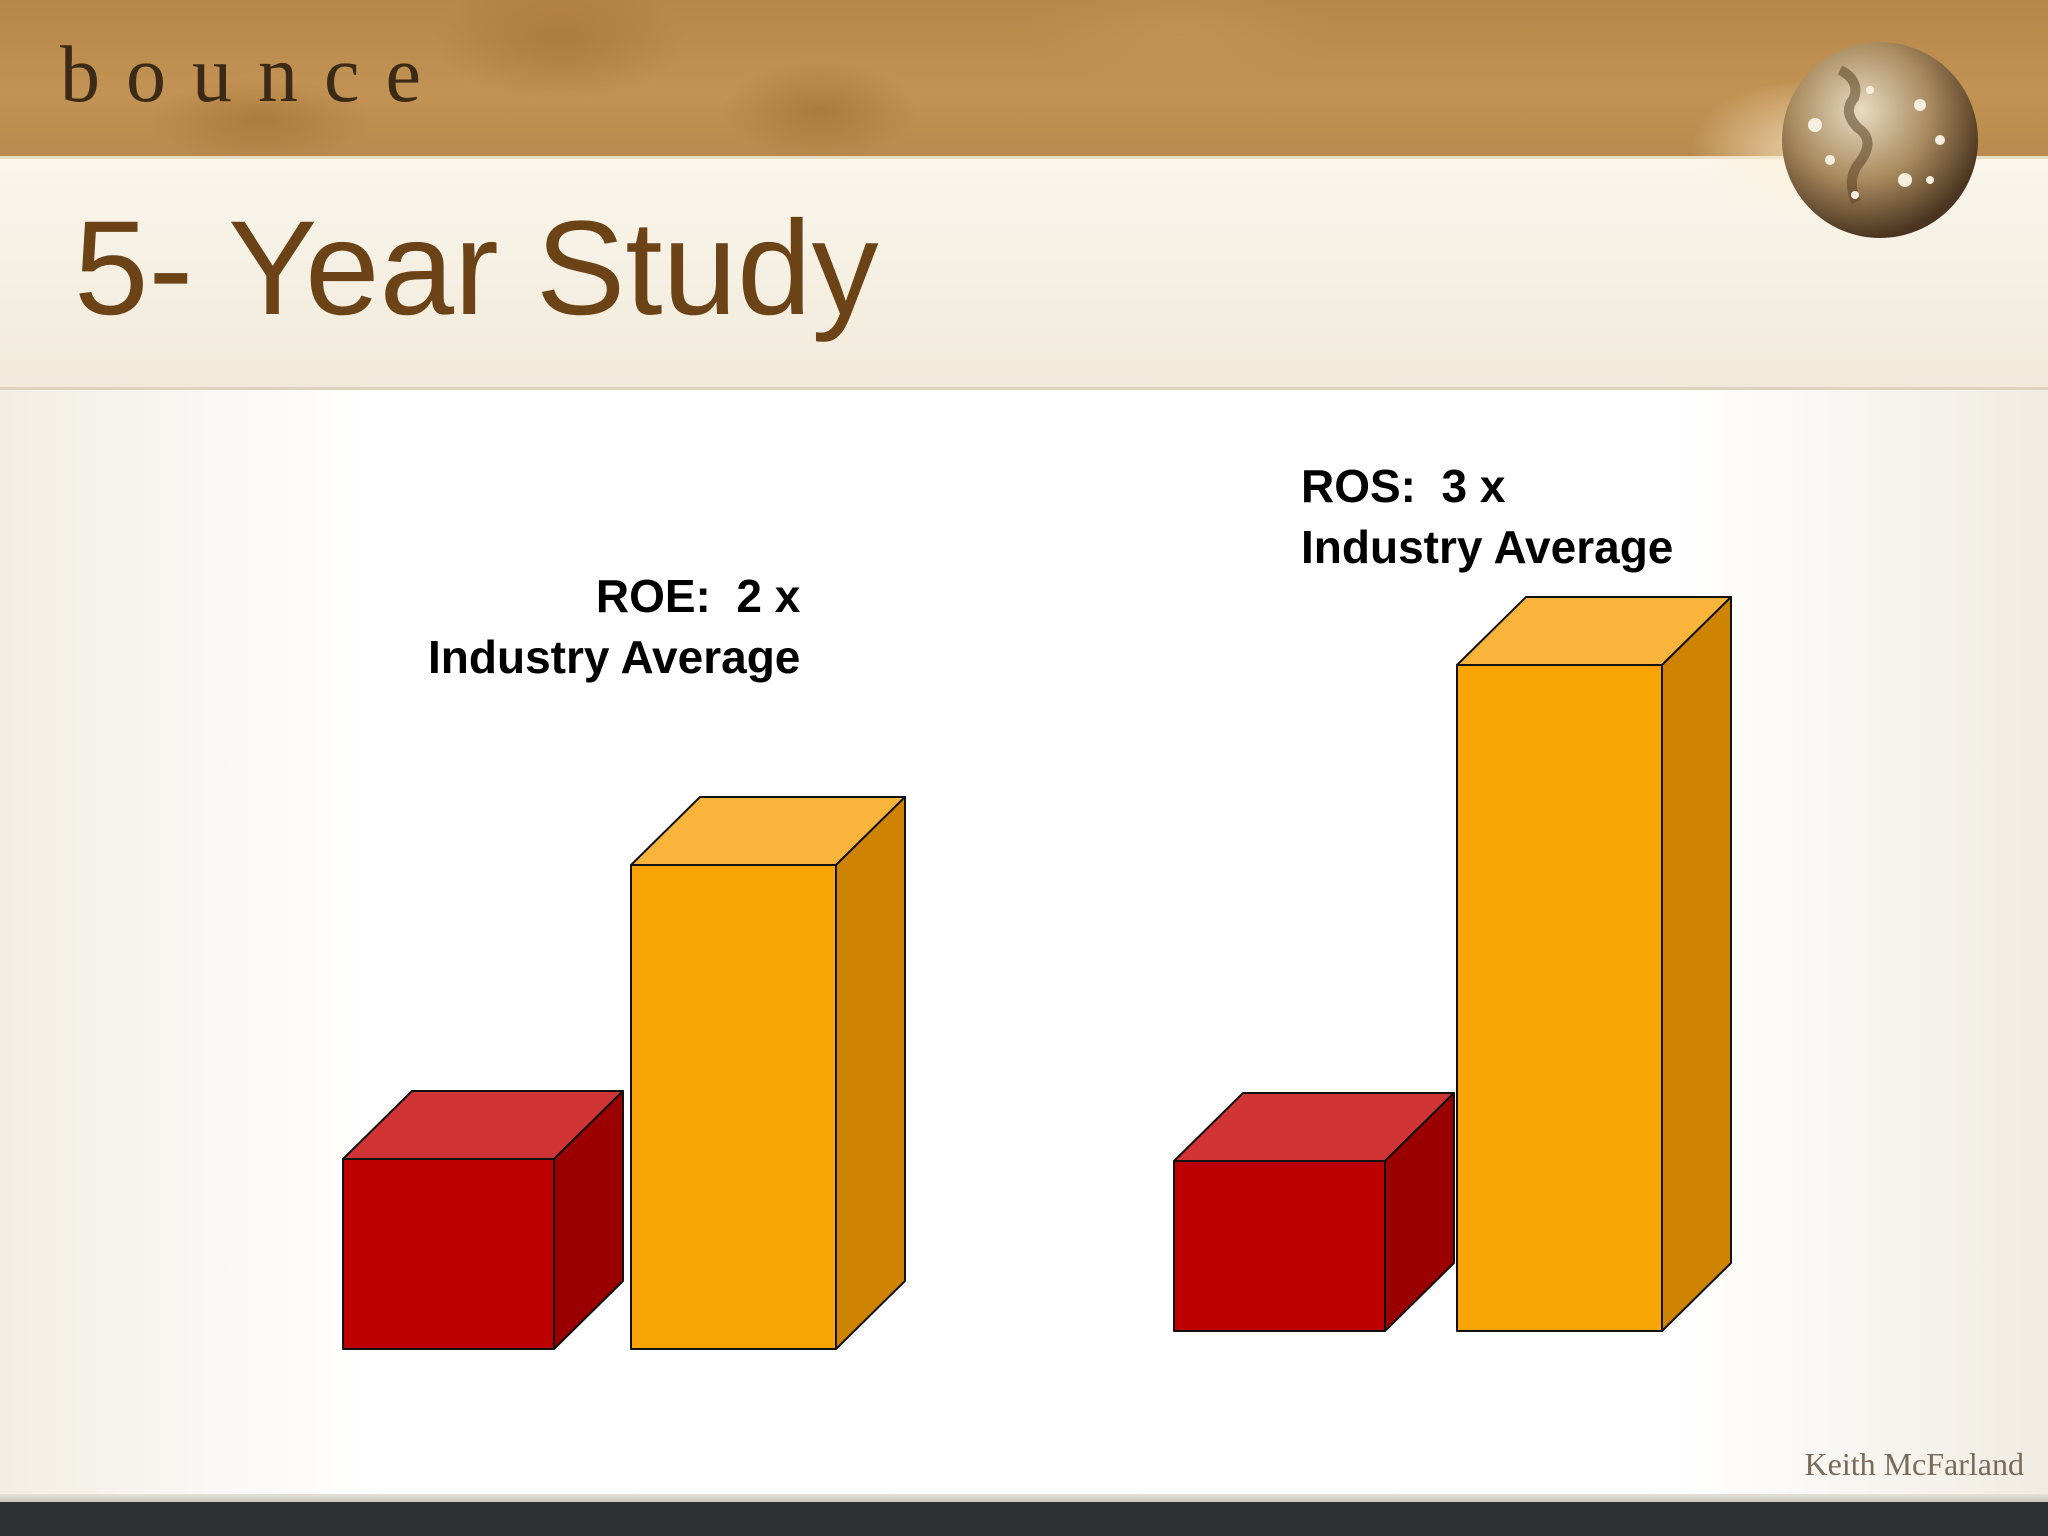 Image resolution: width=2048 pixels, height=1536 pixels. Describe the element at coordinates (698, 596) in the screenshot. I see `roe-annotation-line1: ROE: 2 x` at that location.